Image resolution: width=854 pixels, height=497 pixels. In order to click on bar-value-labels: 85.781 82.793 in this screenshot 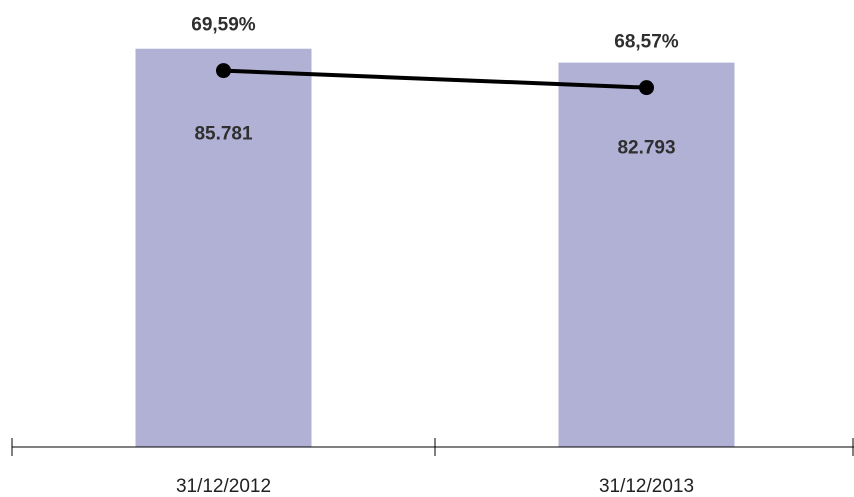, I will do `click(434, 141)`.